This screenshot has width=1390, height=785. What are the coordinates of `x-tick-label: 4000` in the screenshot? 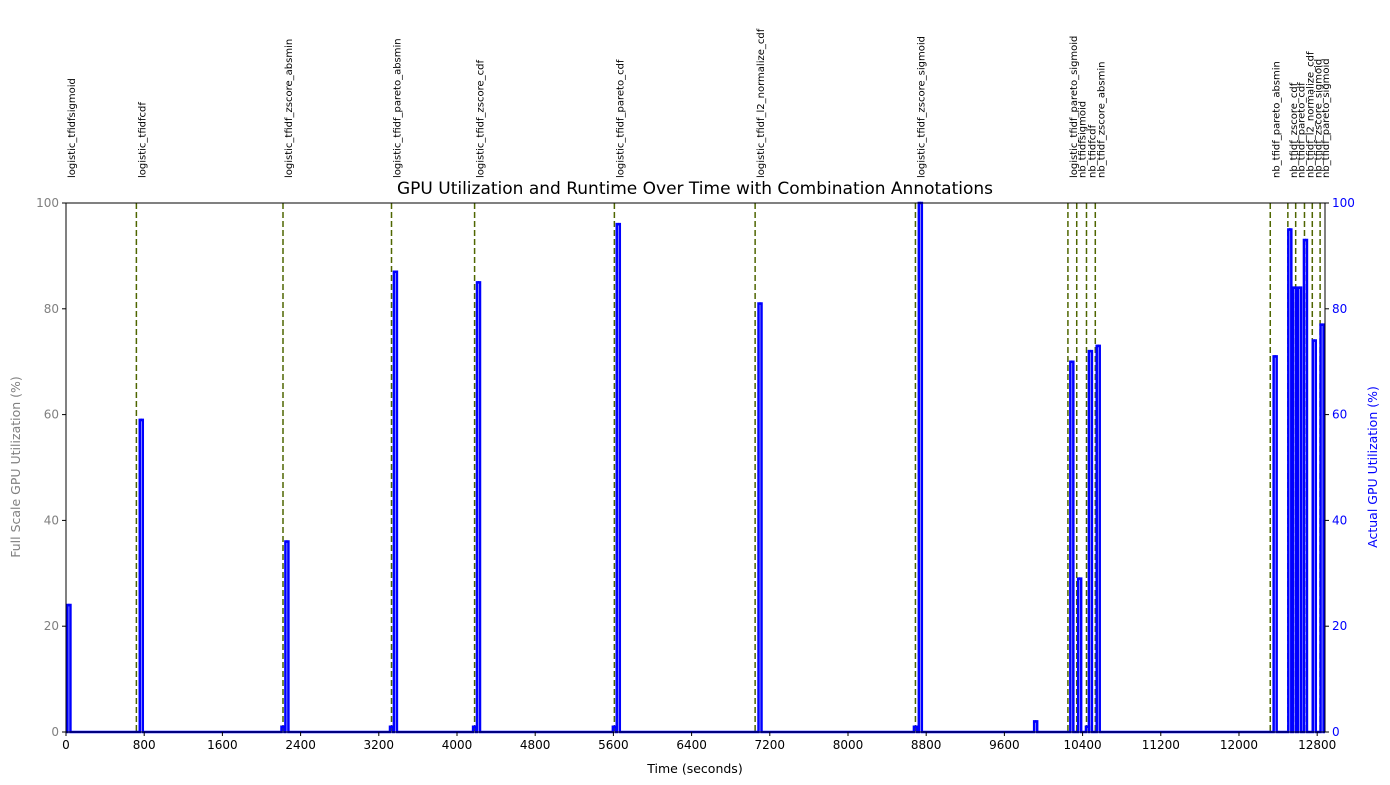 It's located at (457, 745).